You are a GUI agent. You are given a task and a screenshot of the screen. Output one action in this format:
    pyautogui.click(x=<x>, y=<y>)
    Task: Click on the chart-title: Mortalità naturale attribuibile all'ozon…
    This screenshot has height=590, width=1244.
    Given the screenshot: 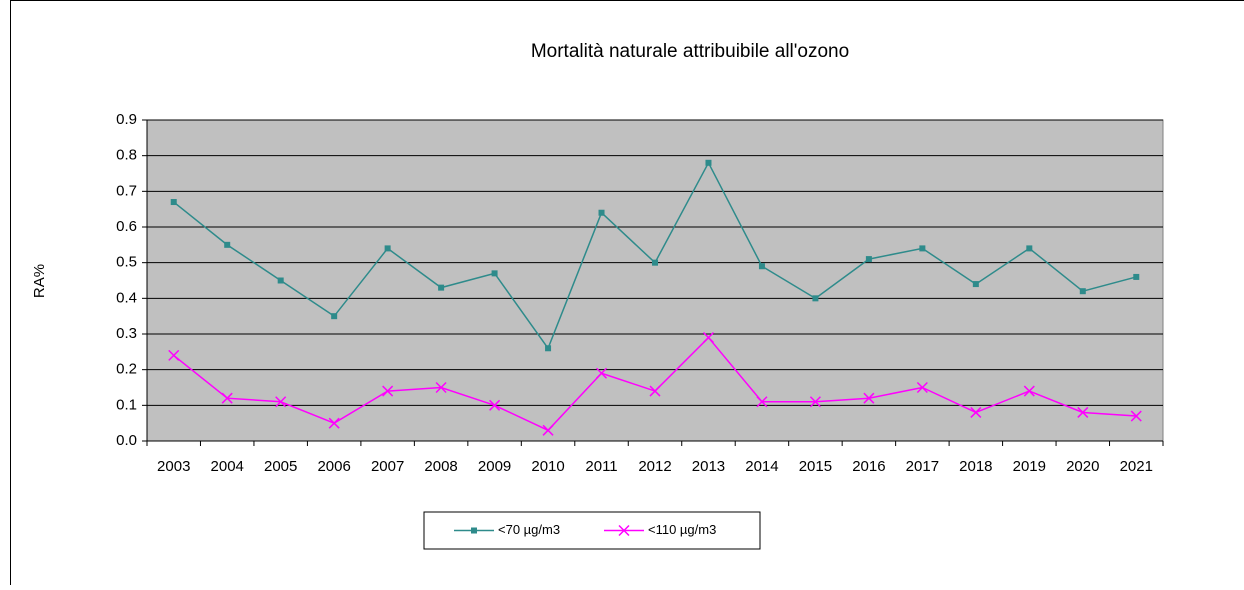 What is the action you would take?
    pyautogui.click(x=690, y=51)
    